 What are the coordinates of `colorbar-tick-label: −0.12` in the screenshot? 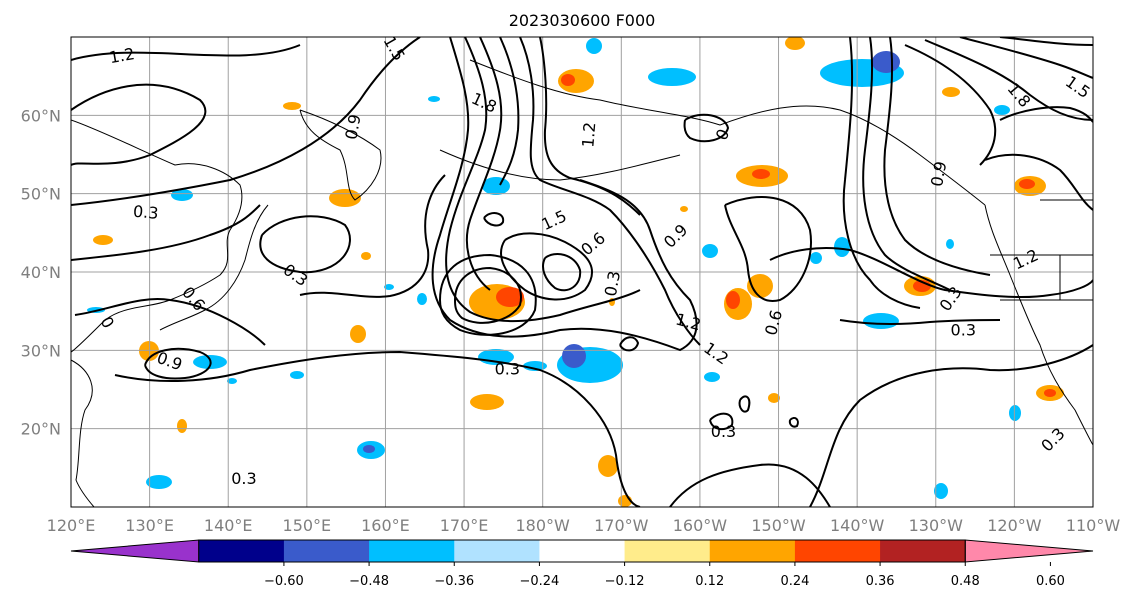 It's located at (625, 581).